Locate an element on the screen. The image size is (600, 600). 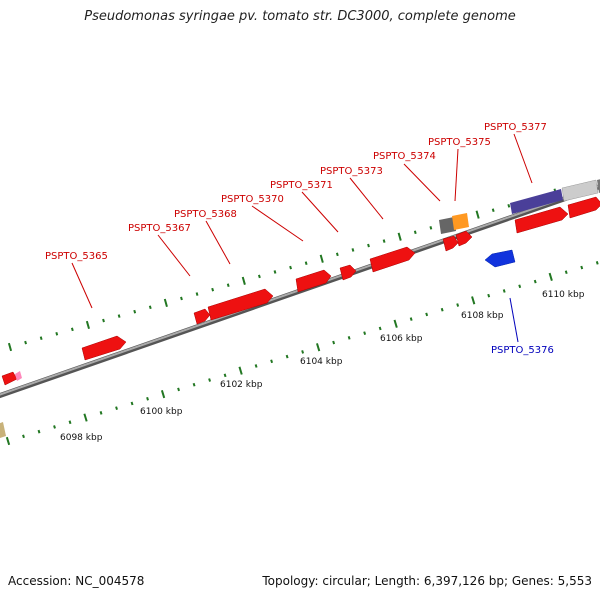
kbp-label: 6106 kbp is located at coordinates (401, 339).